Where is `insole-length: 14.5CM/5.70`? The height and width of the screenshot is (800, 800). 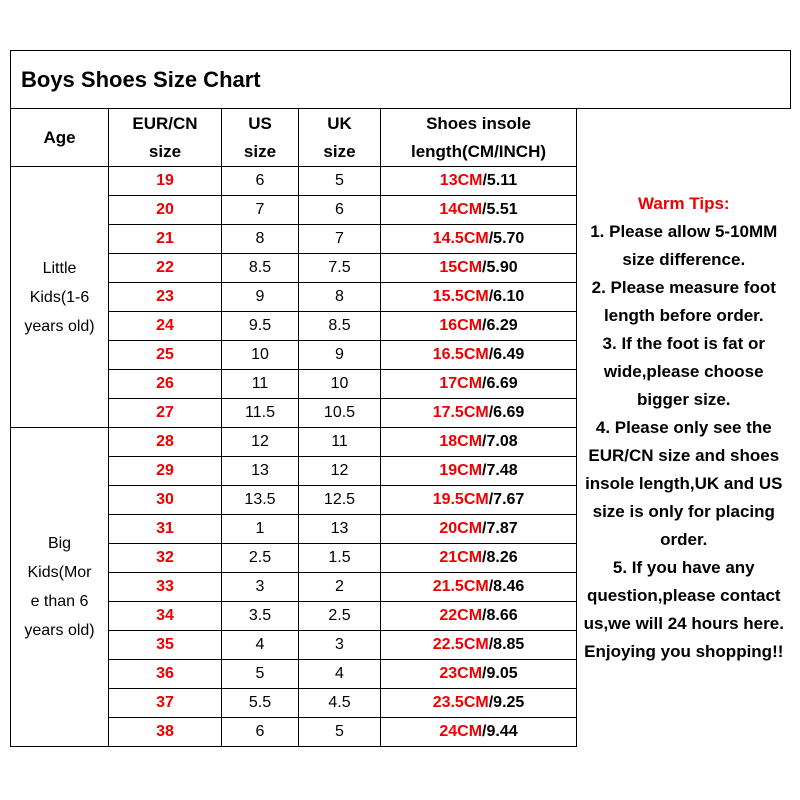 insole-length: 14.5CM/5.70 is located at coordinates (478, 239).